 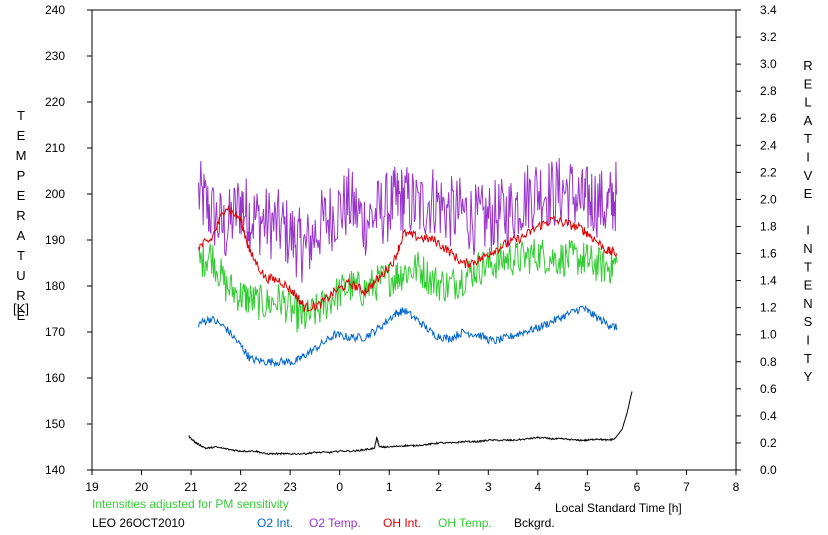 What do you see at coordinates (807, 65) in the screenshot?
I see `right-axis-label-letter: R` at bounding box center [807, 65].